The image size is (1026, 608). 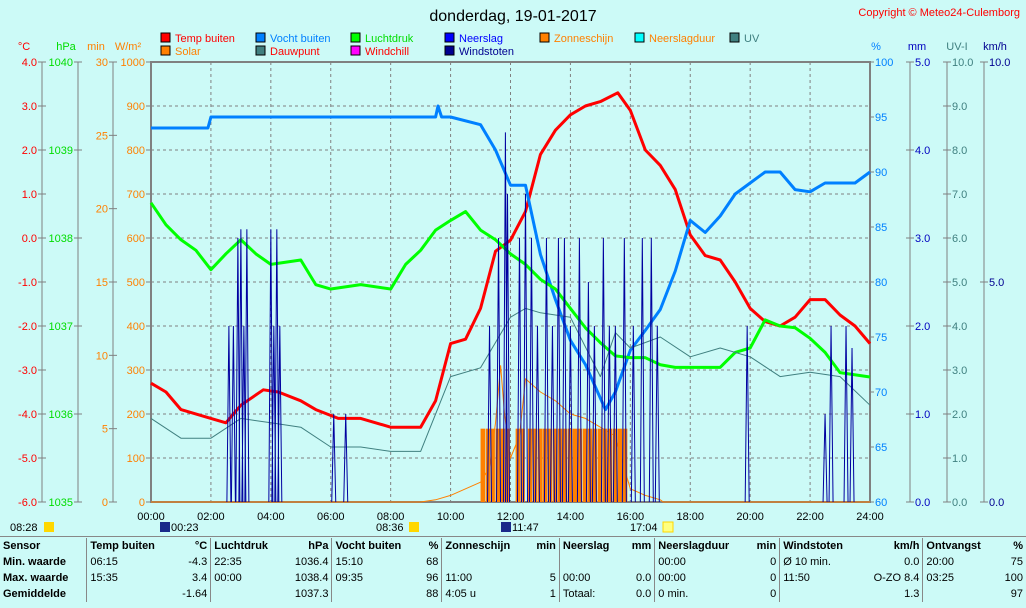 What do you see at coordinates (129, 562) in the screenshot?
I see `table-cell: 06:15` at bounding box center [129, 562].